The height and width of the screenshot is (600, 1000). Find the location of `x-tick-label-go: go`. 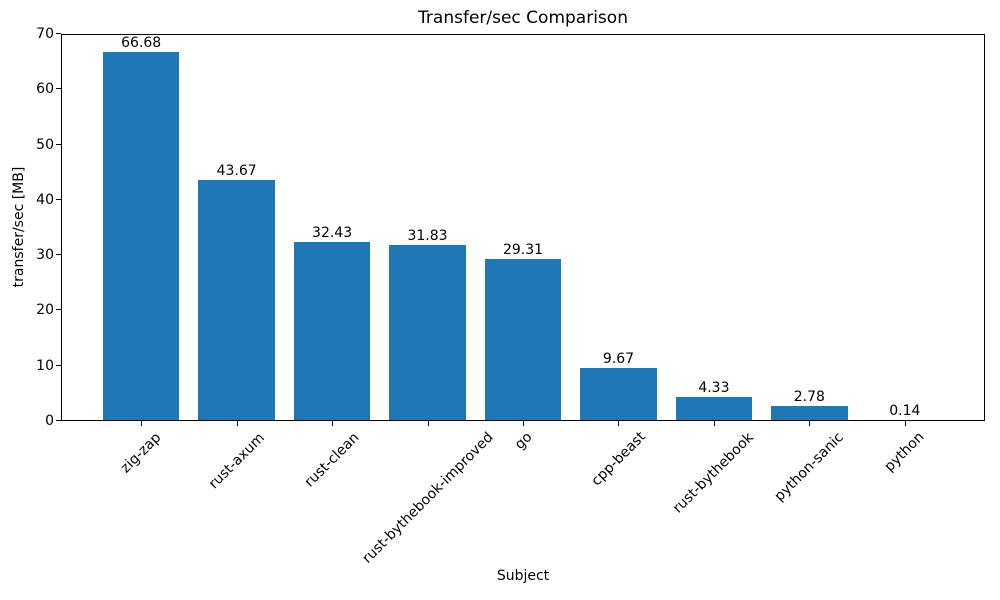

x-tick-label-go: go is located at coordinates (523, 441).